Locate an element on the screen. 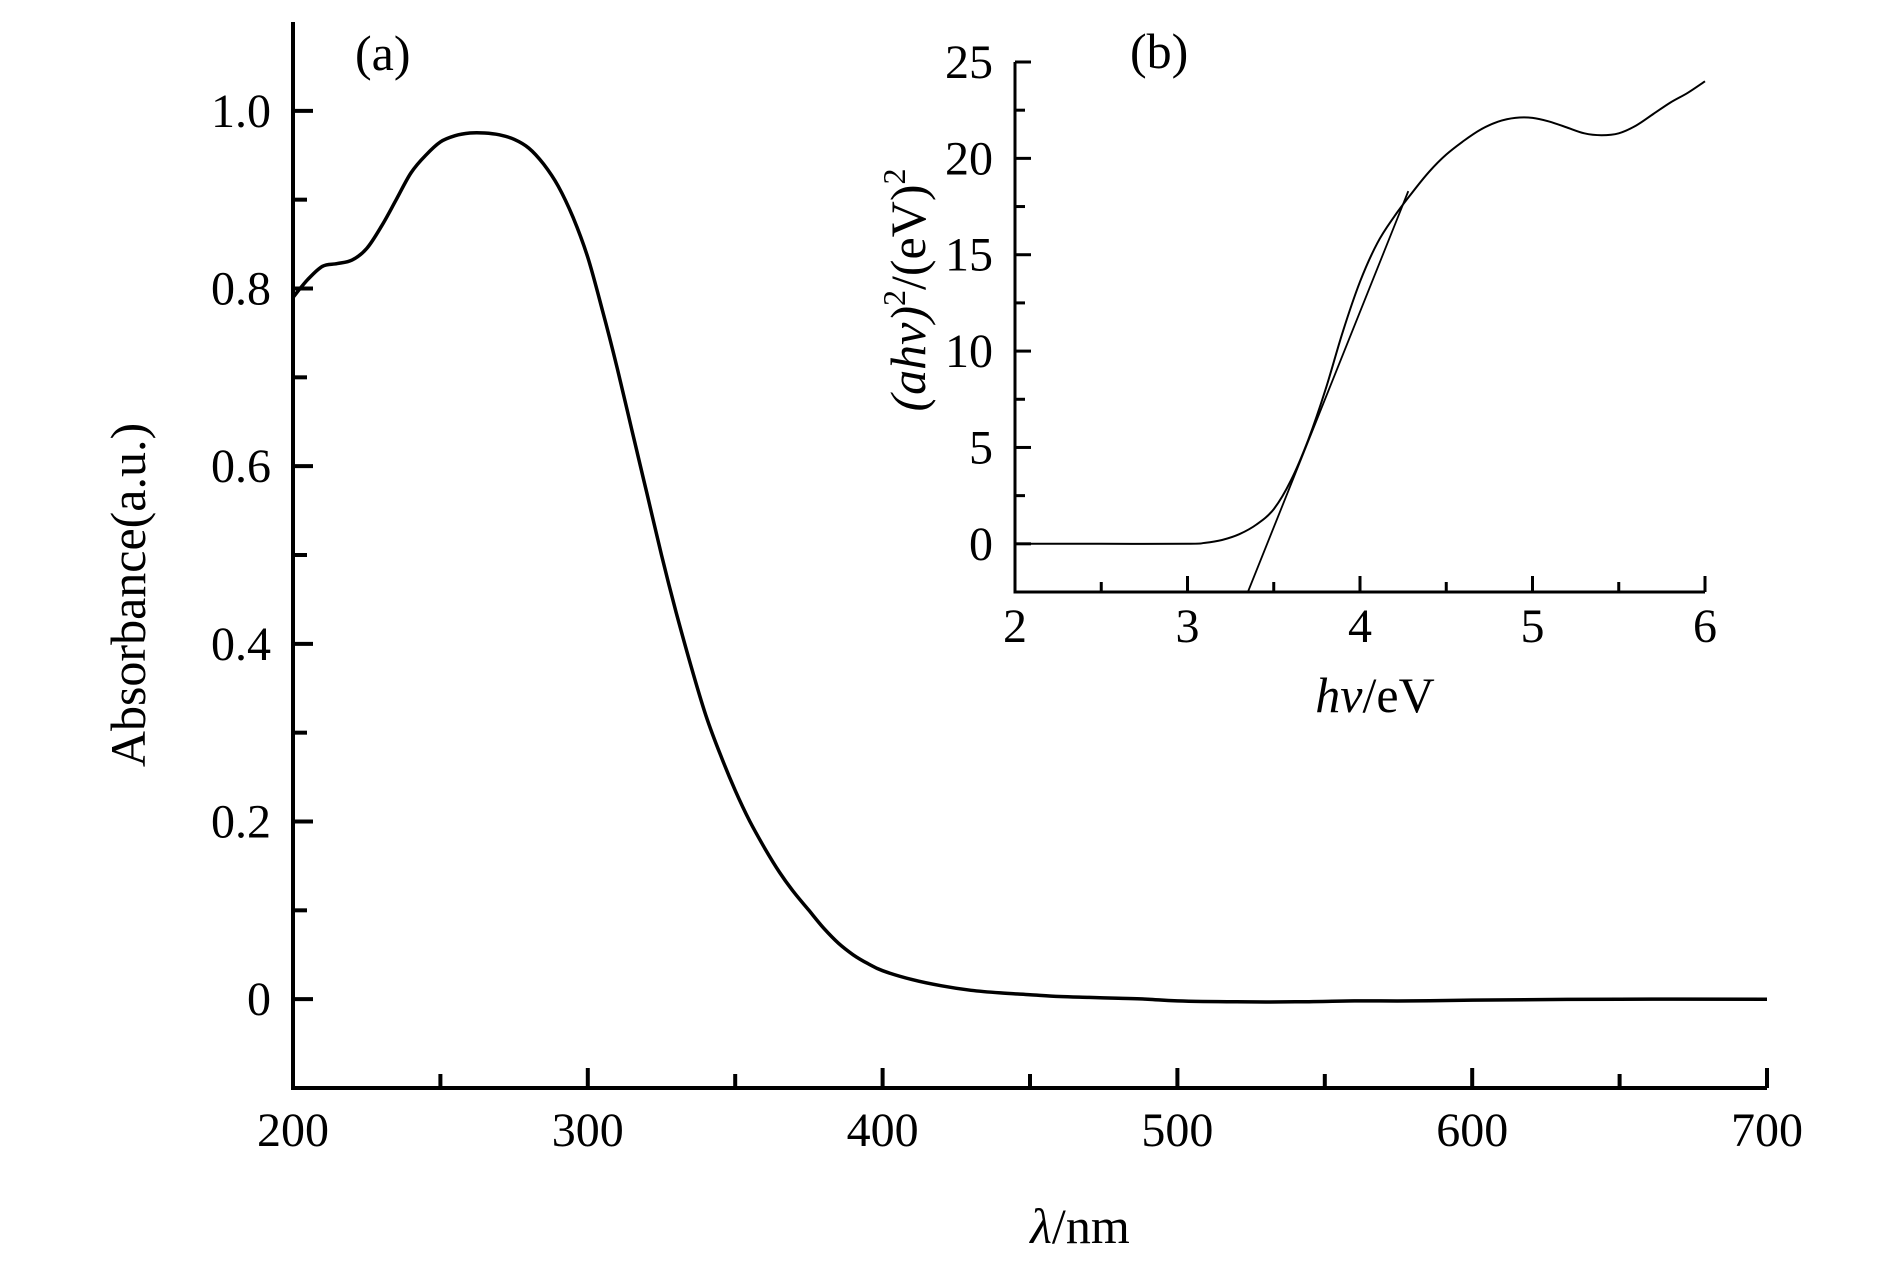 This screenshot has width=1887, height=1274. y-tick-label: 10 is located at coordinates (969, 351).